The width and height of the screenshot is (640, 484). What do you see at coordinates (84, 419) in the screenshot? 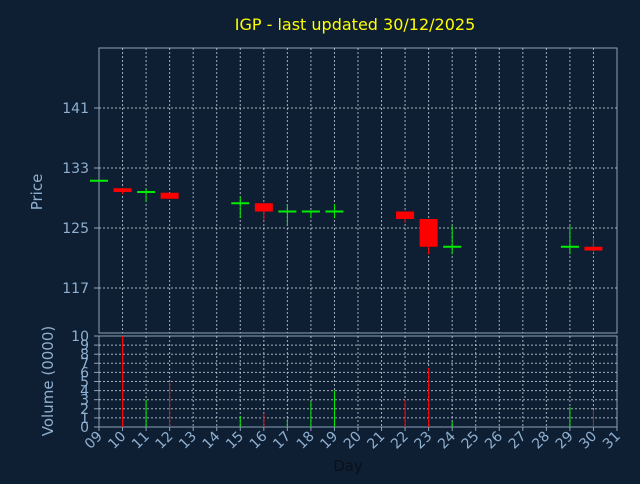
I see `volume-tick-label: 1` at bounding box center [84, 419].